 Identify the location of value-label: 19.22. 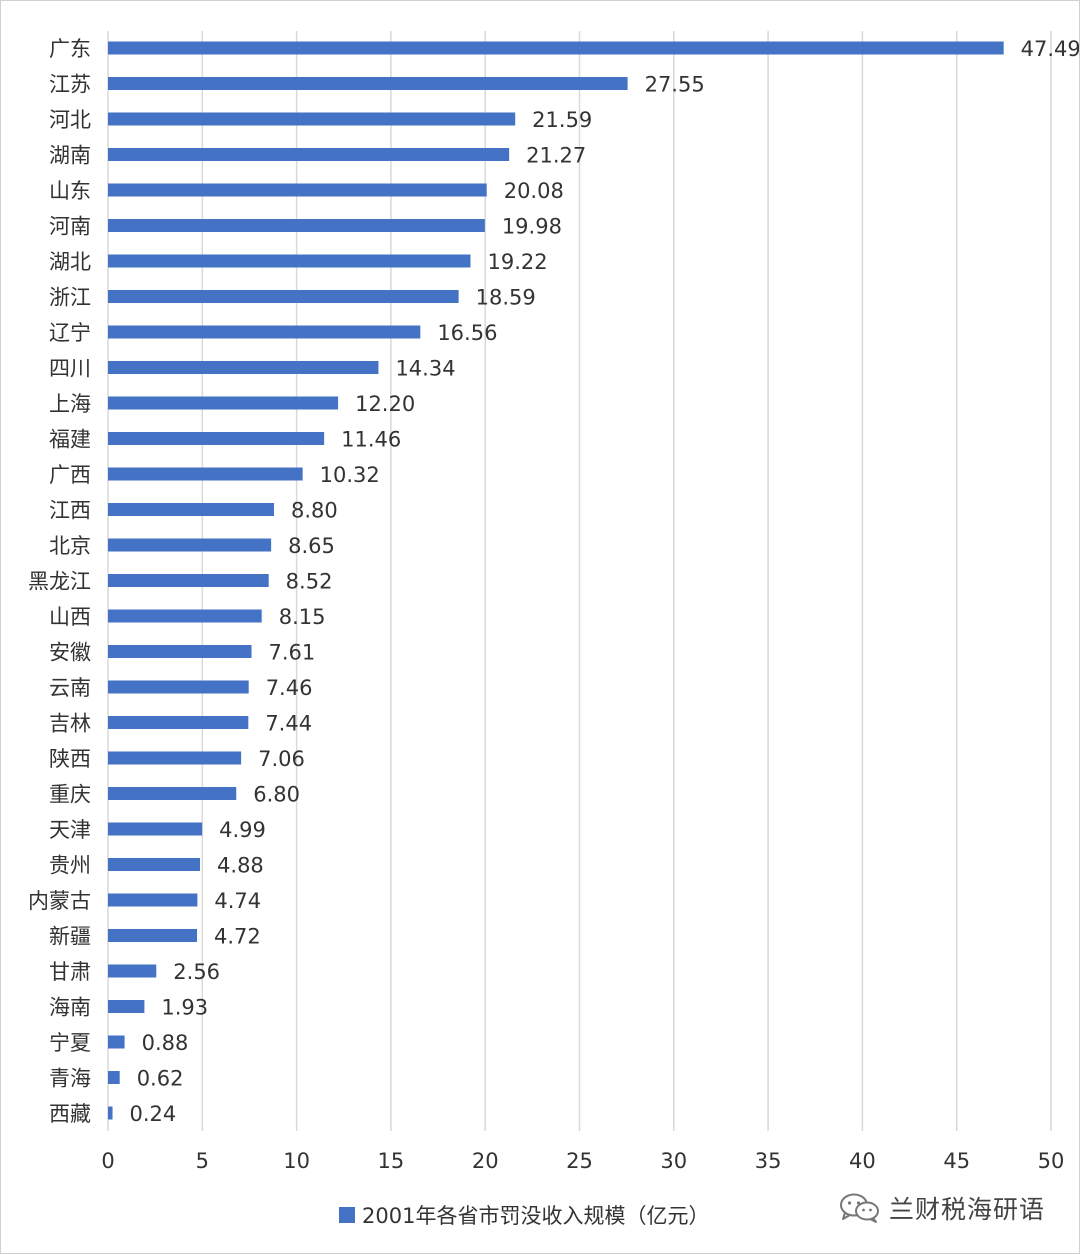
(517, 262).